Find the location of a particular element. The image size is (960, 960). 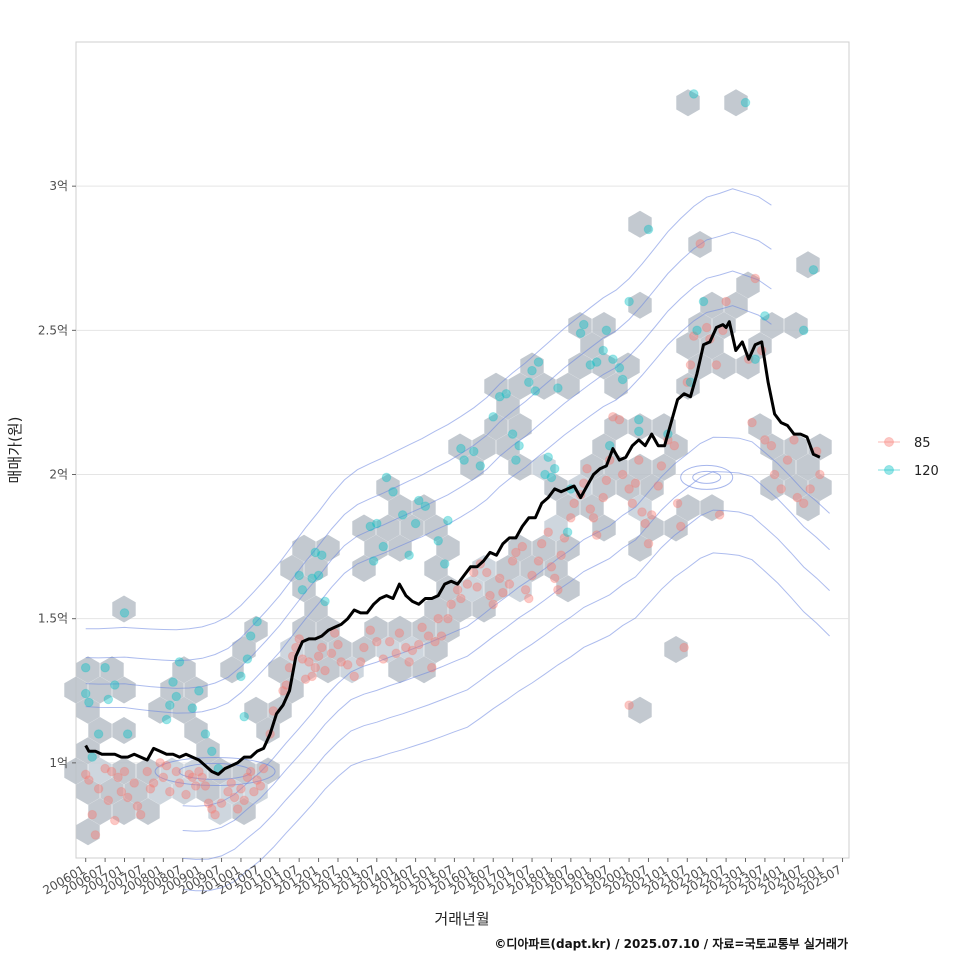

x-axis-title: 거래년월 is located at coordinates (461, 919).